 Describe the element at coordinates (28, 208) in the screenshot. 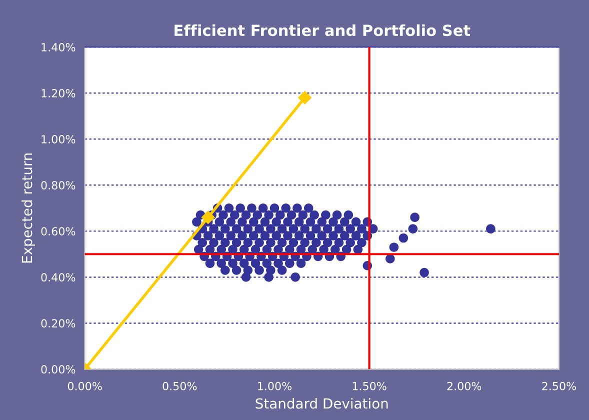

I see `y-axis-title: Expected return` at that location.